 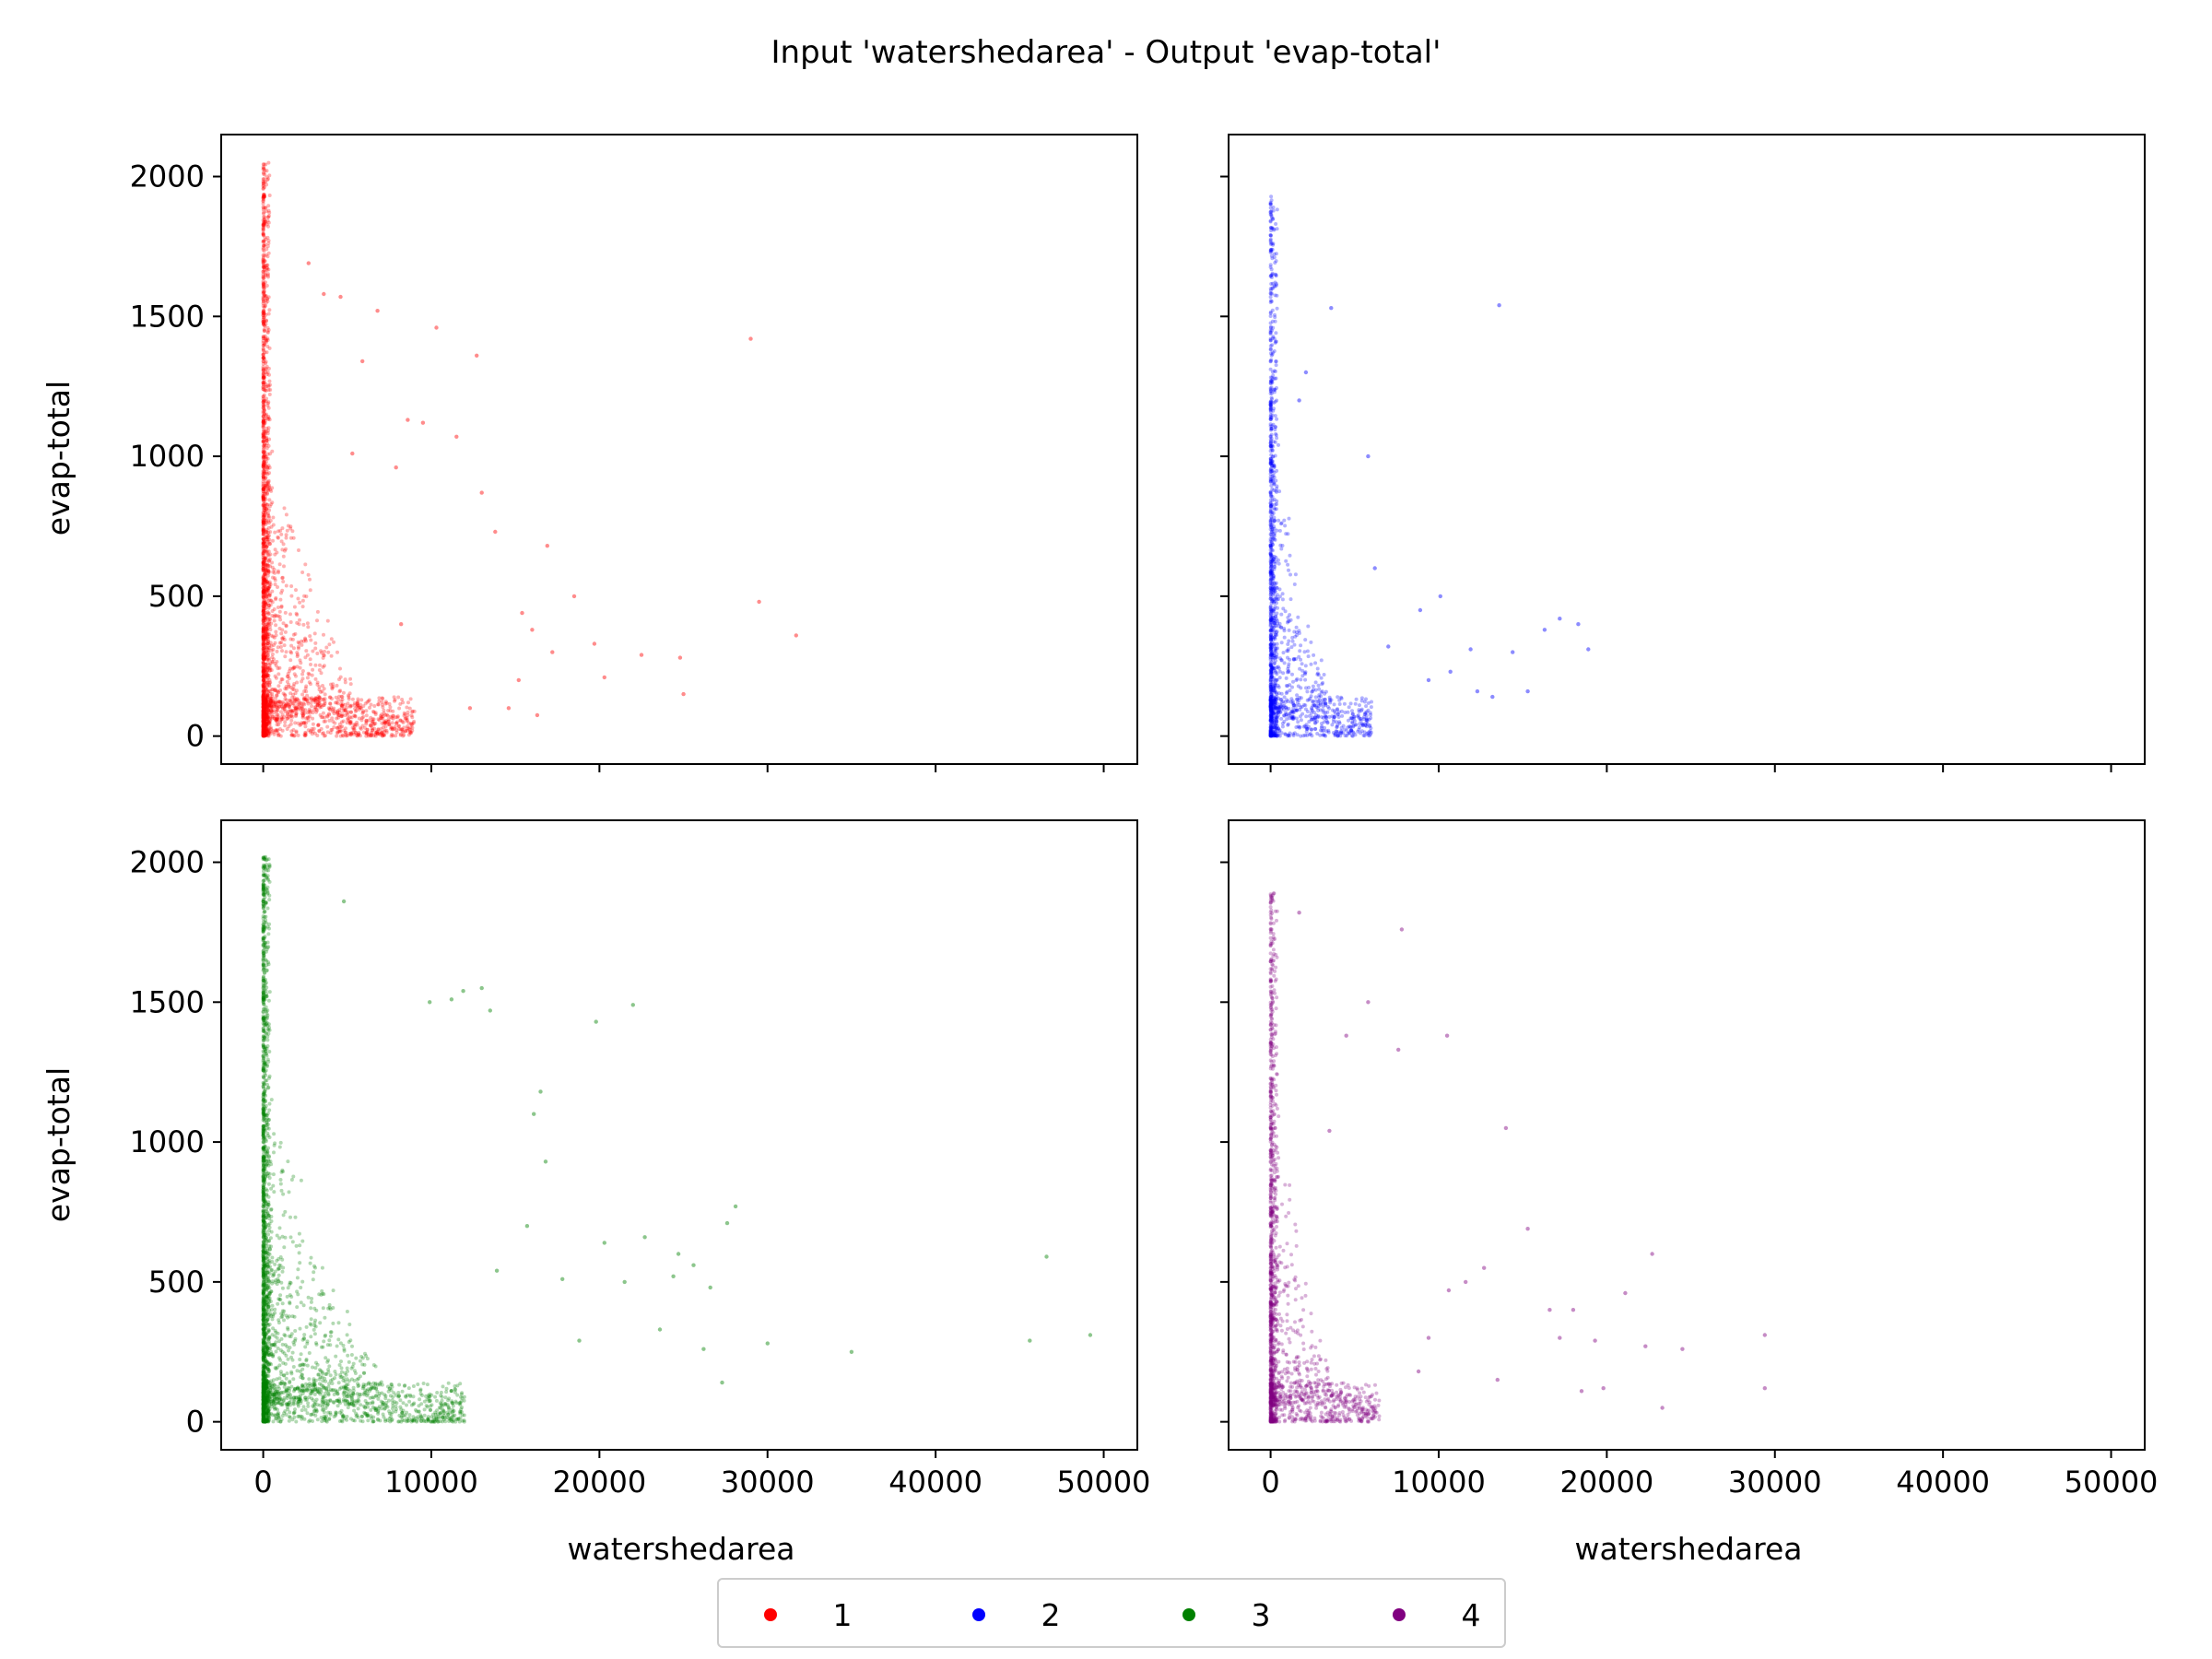 I want to click on y-axis-label-bottom: evap-total, so click(x=58, y=1144).